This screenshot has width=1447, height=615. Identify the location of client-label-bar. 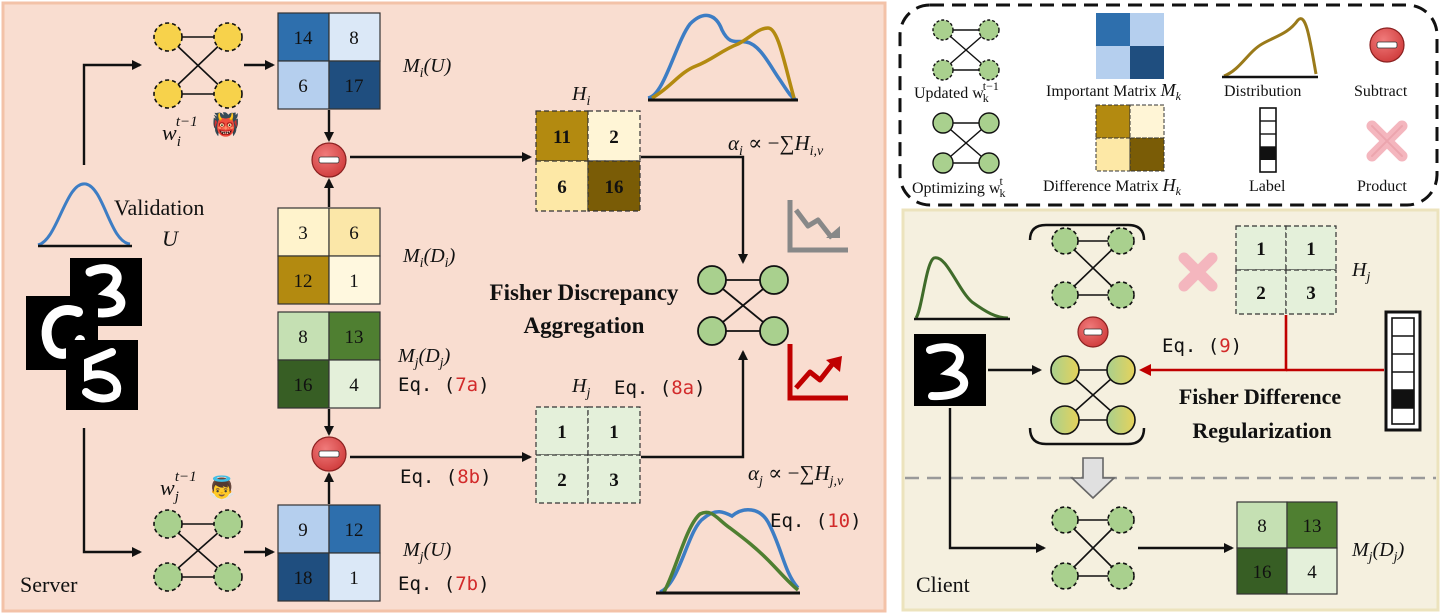
(1403, 371).